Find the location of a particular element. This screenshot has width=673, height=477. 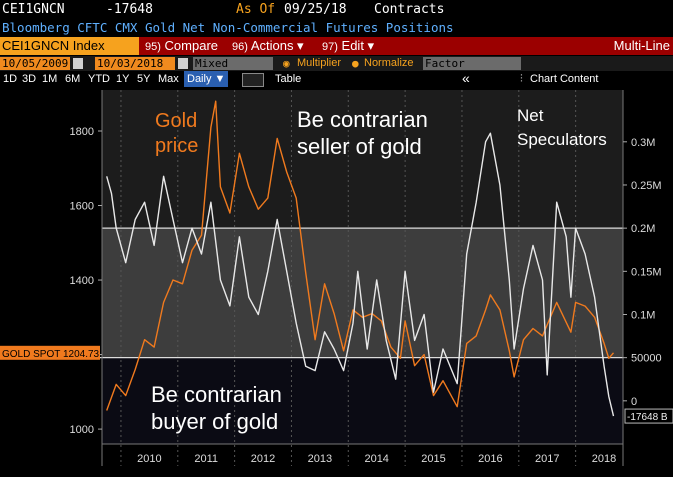

right-tick-label: 0.2M is located at coordinates (643, 229).